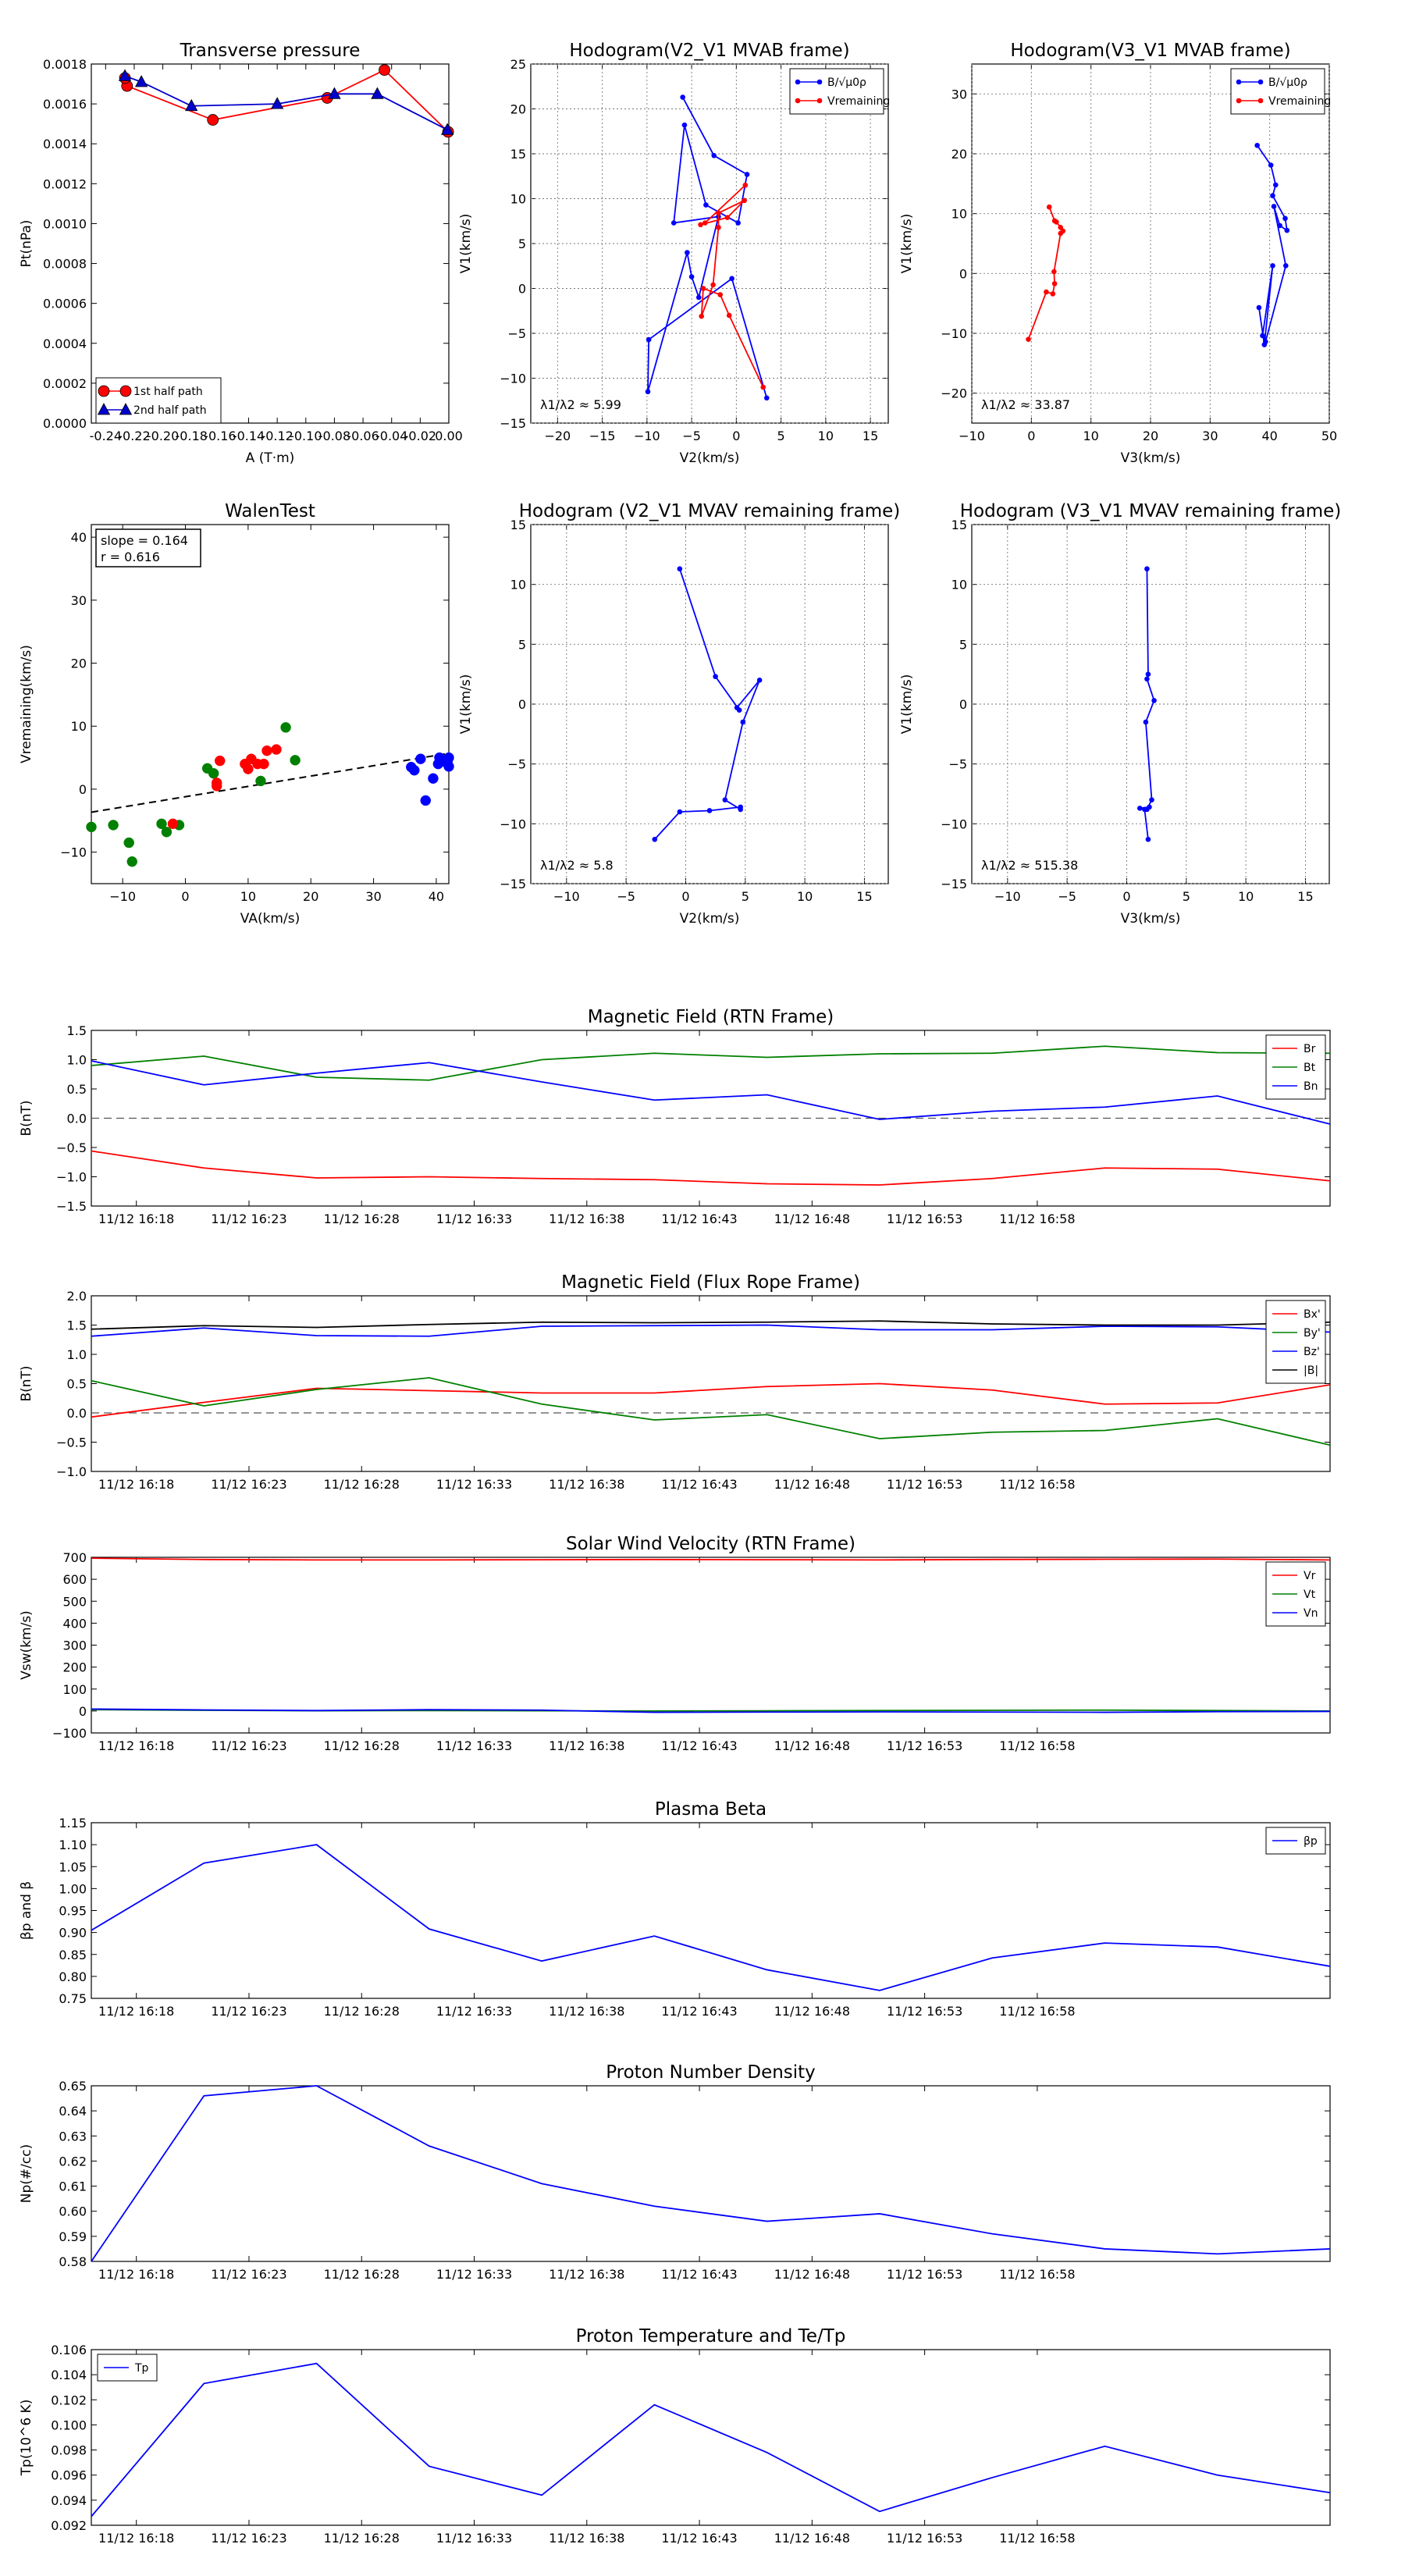  I want to click on x-tick-label: −5, so click(691, 436).